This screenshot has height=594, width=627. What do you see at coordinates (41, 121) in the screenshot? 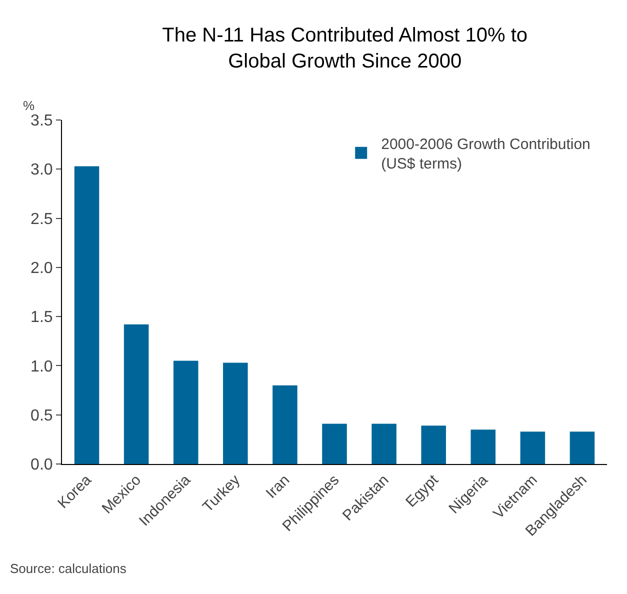
I see `y-tick-label: 3.5` at bounding box center [41, 121].